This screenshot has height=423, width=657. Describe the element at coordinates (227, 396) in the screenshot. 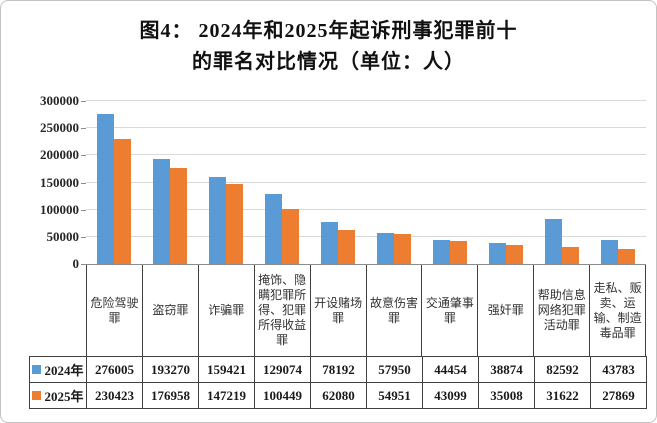

I see `value-cell: 147219` at that location.